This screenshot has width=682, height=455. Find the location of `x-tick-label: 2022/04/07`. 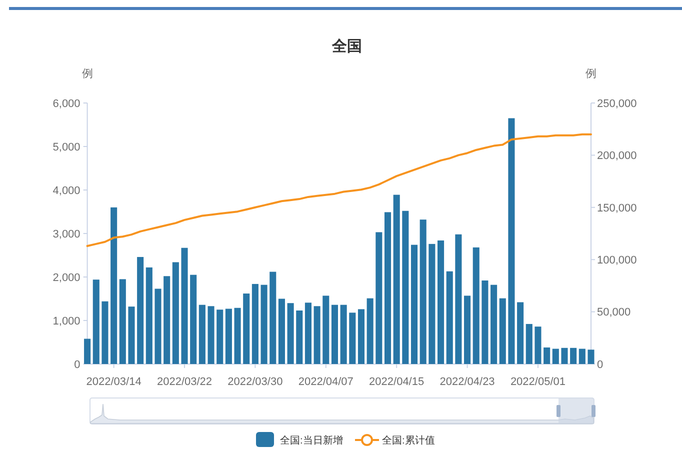

x-tick-label: 2022/04/07 is located at coordinates (326, 382).